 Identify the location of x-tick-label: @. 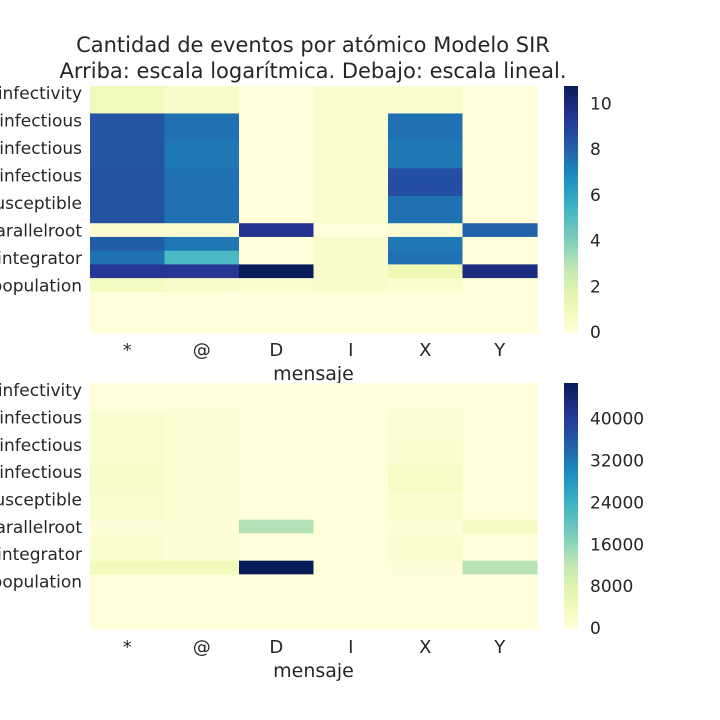
(202, 647).